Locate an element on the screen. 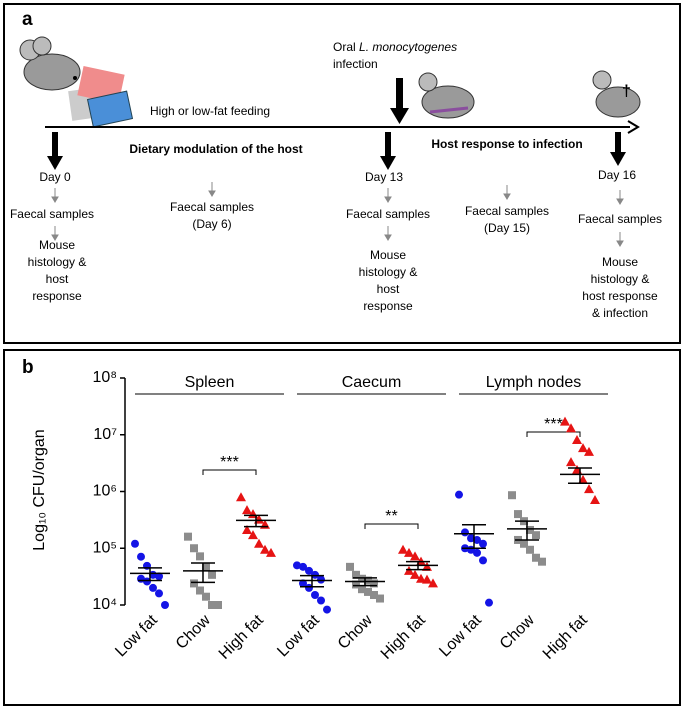  group-title: Lymph nodes is located at coordinates (533, 382).